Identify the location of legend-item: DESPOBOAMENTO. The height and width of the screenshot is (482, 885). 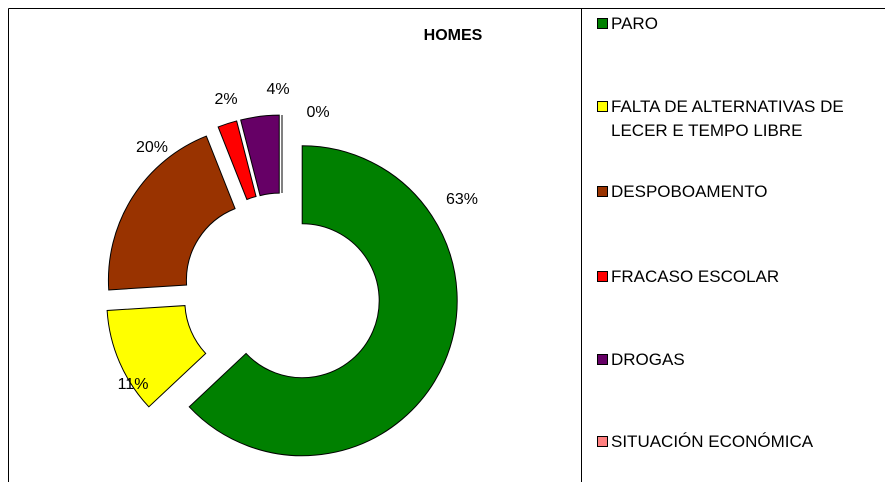
(722, 192).